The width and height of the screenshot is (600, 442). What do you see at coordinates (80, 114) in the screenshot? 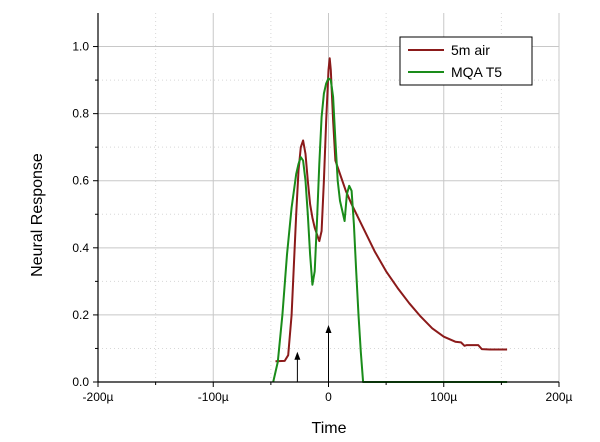
I see `y-tick-label: 0.8` at bounding box center [80, 114].